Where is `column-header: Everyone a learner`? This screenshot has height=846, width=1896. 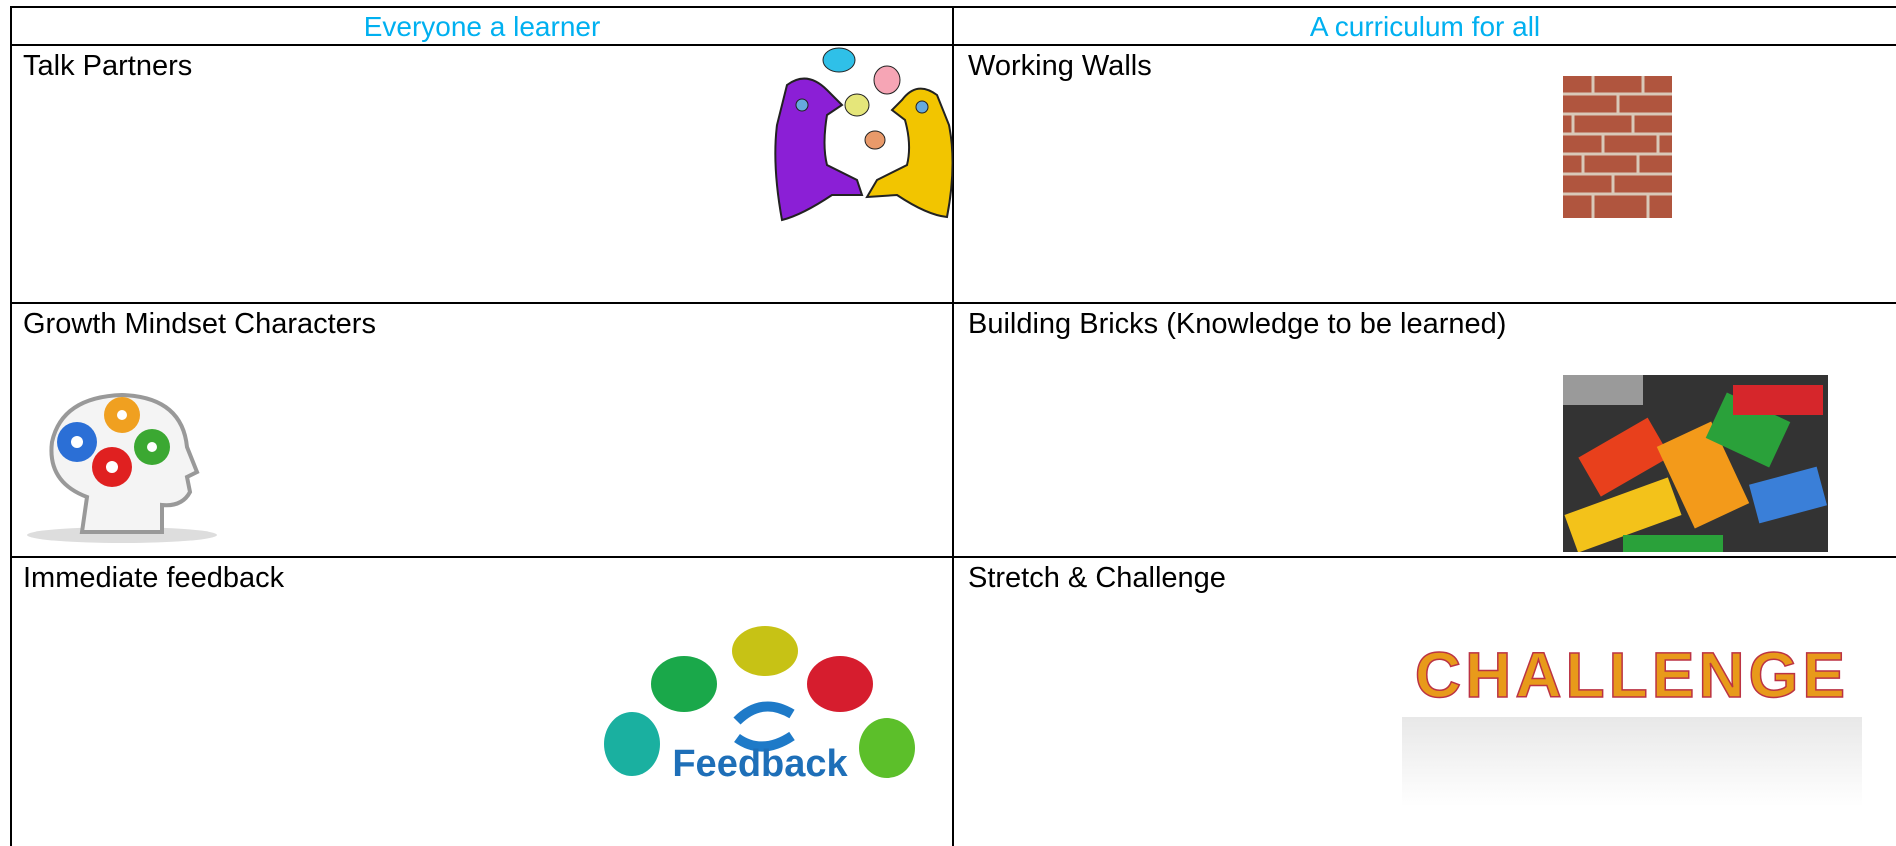
column-header: Everyone a learner is located at coordinates (482, 26).